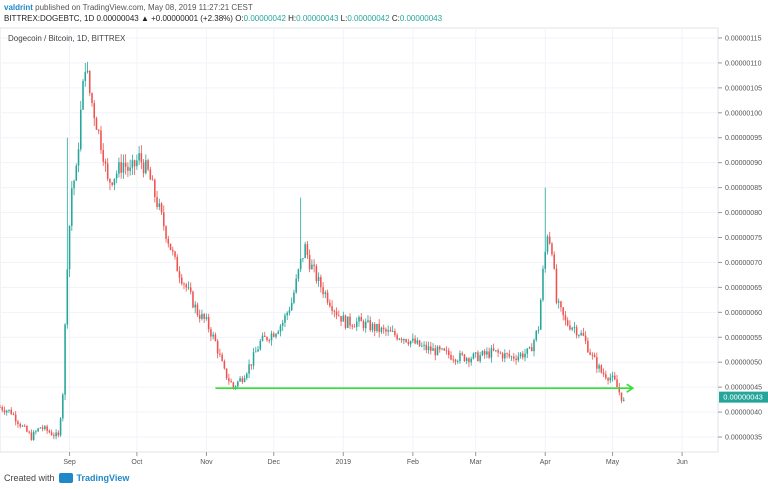 The height and width of the screenshot is (490, 768). Describe the element at coordinates (395, 18) in the screenshot. I see `close-label: C:` at that location.